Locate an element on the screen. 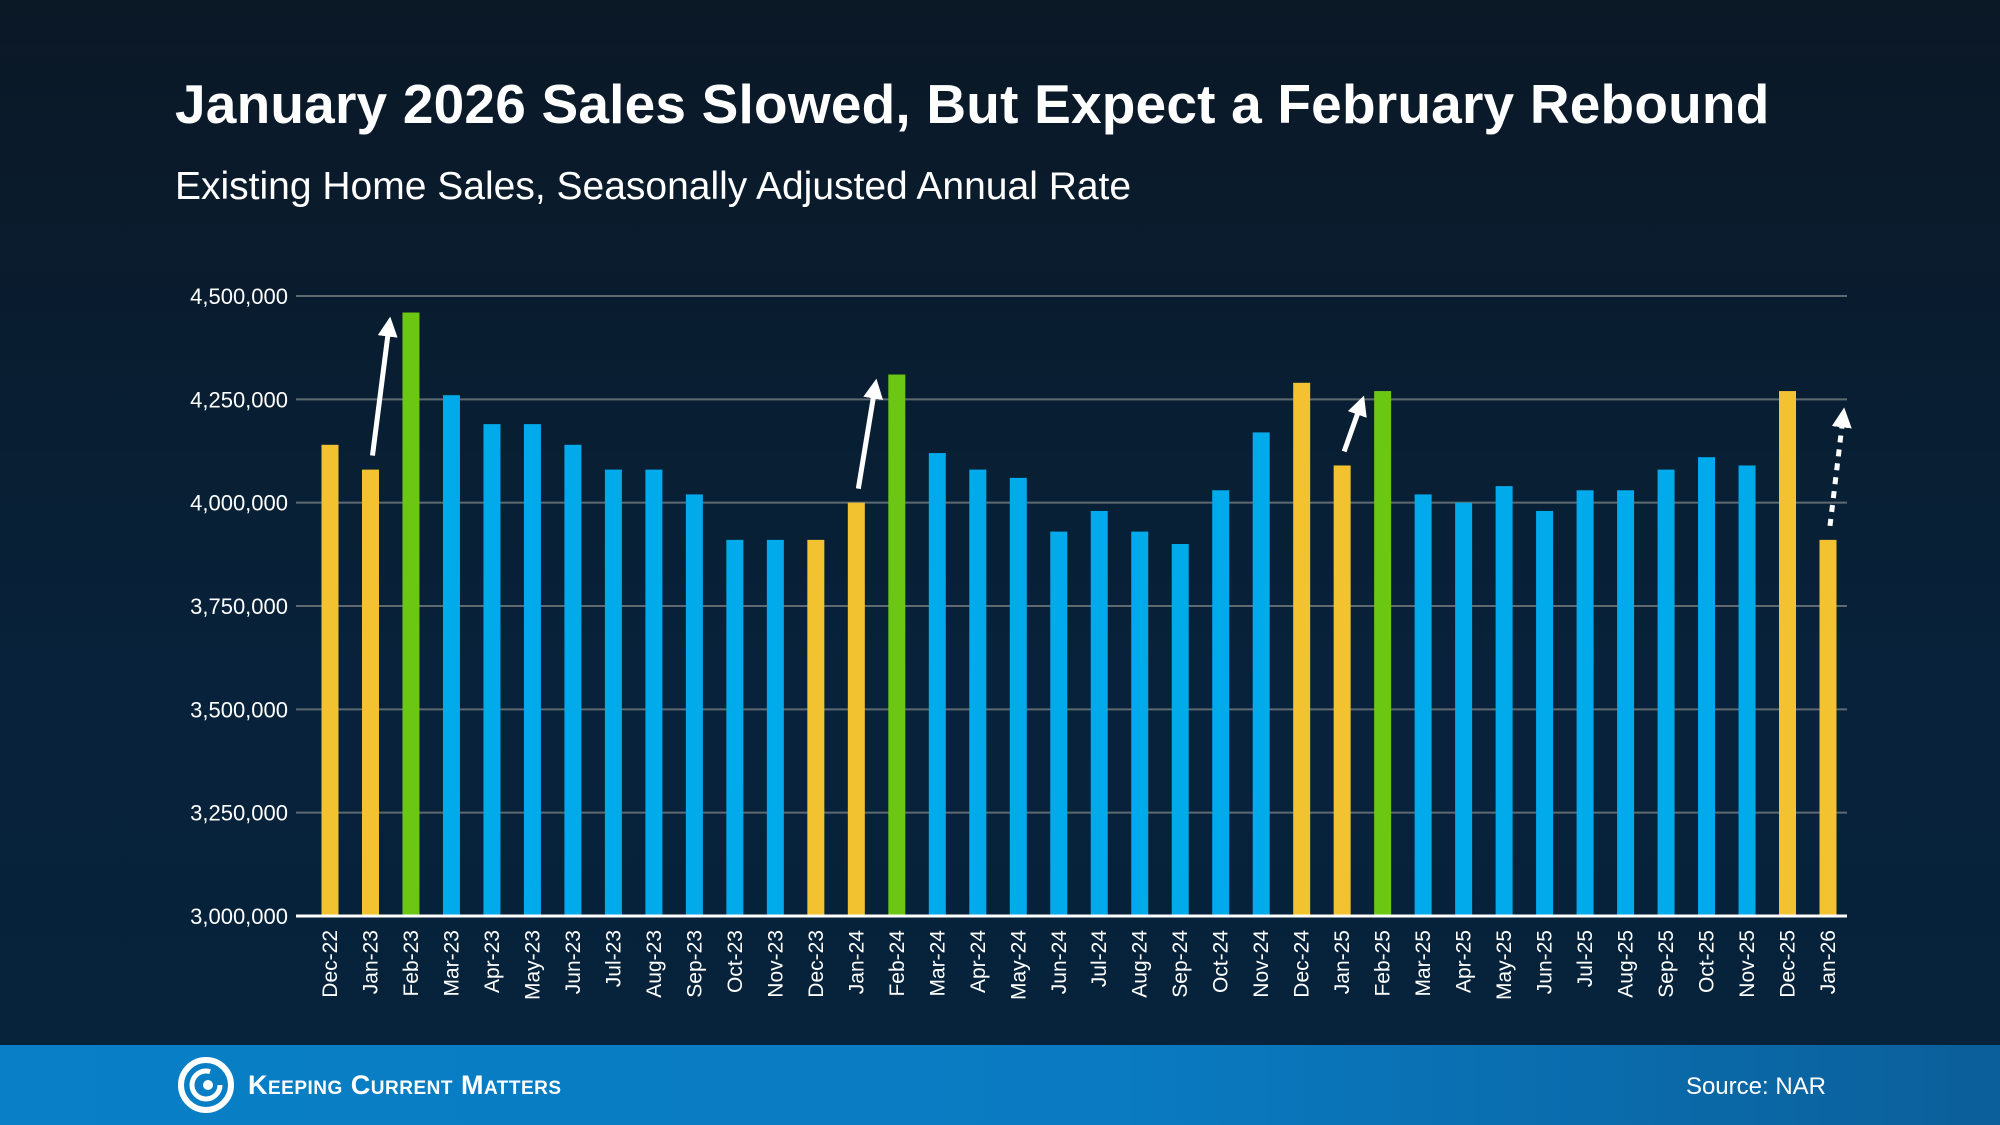 This screenshot has height=1125, width=2000. x-tick-label: Apr-23 is located at coordinates (492, 961).